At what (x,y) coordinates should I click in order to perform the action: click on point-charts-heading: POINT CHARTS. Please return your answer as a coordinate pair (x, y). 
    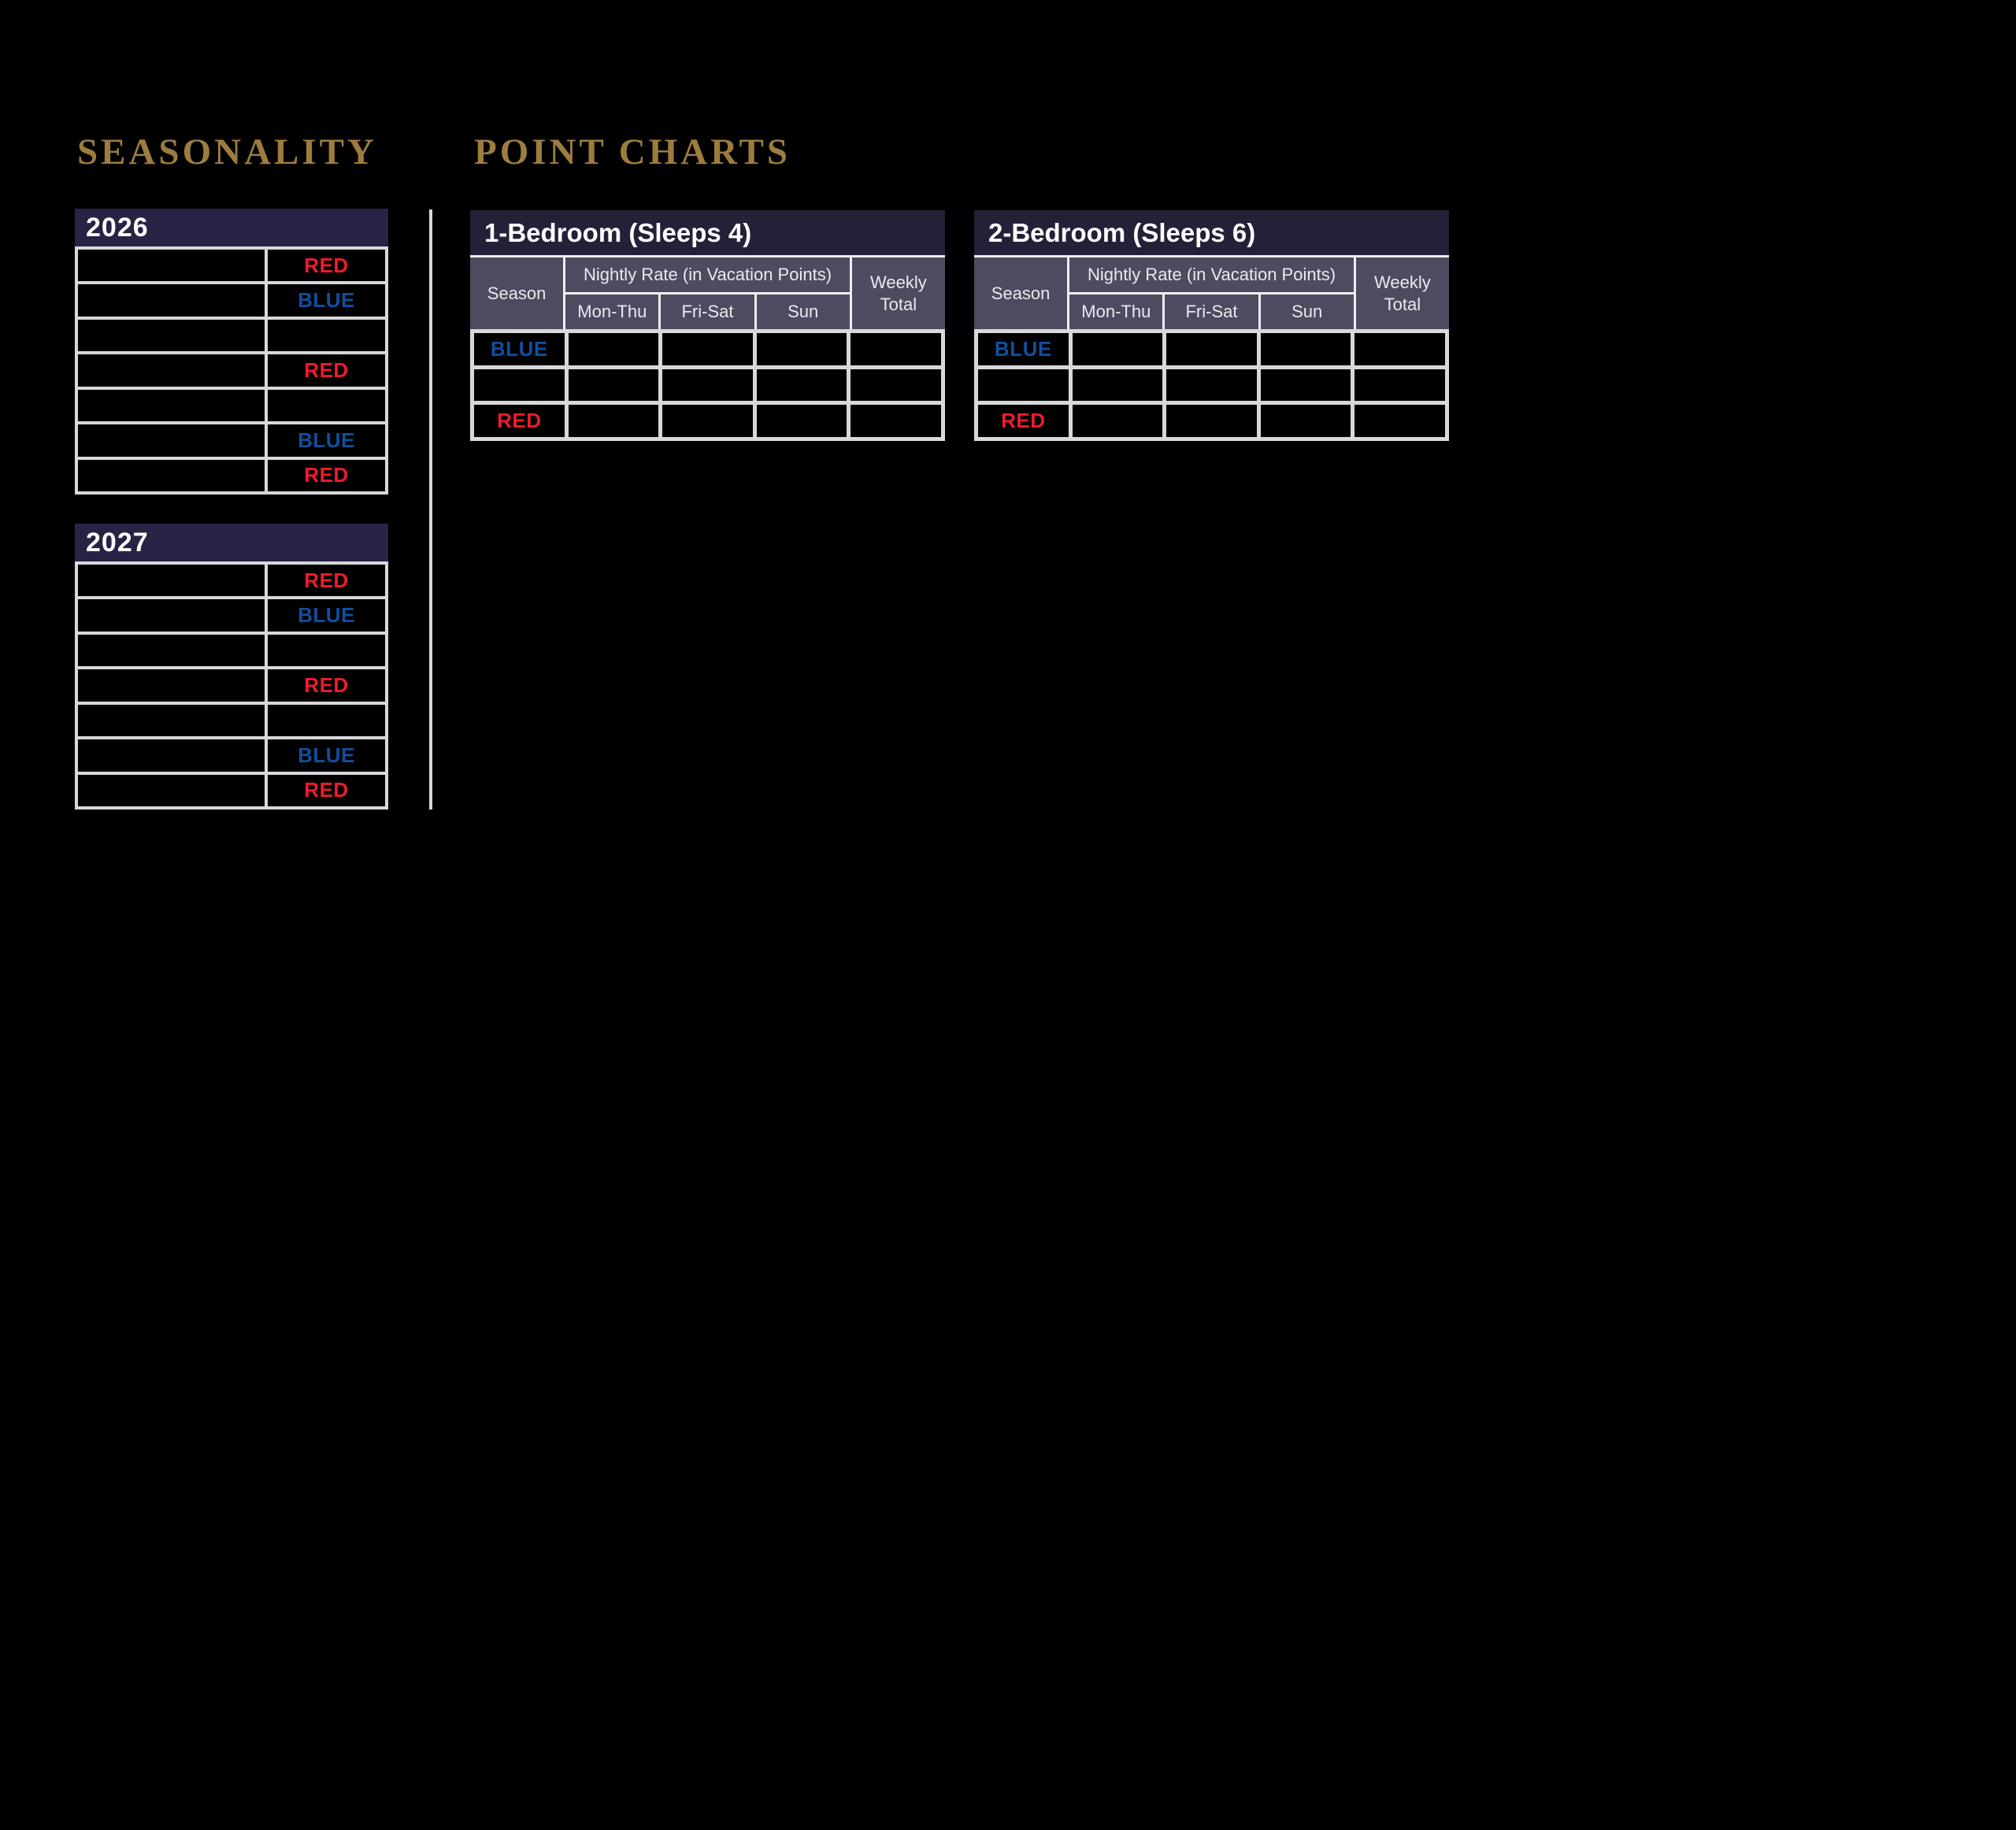
    Looking at the image, I should click on (632, 152).